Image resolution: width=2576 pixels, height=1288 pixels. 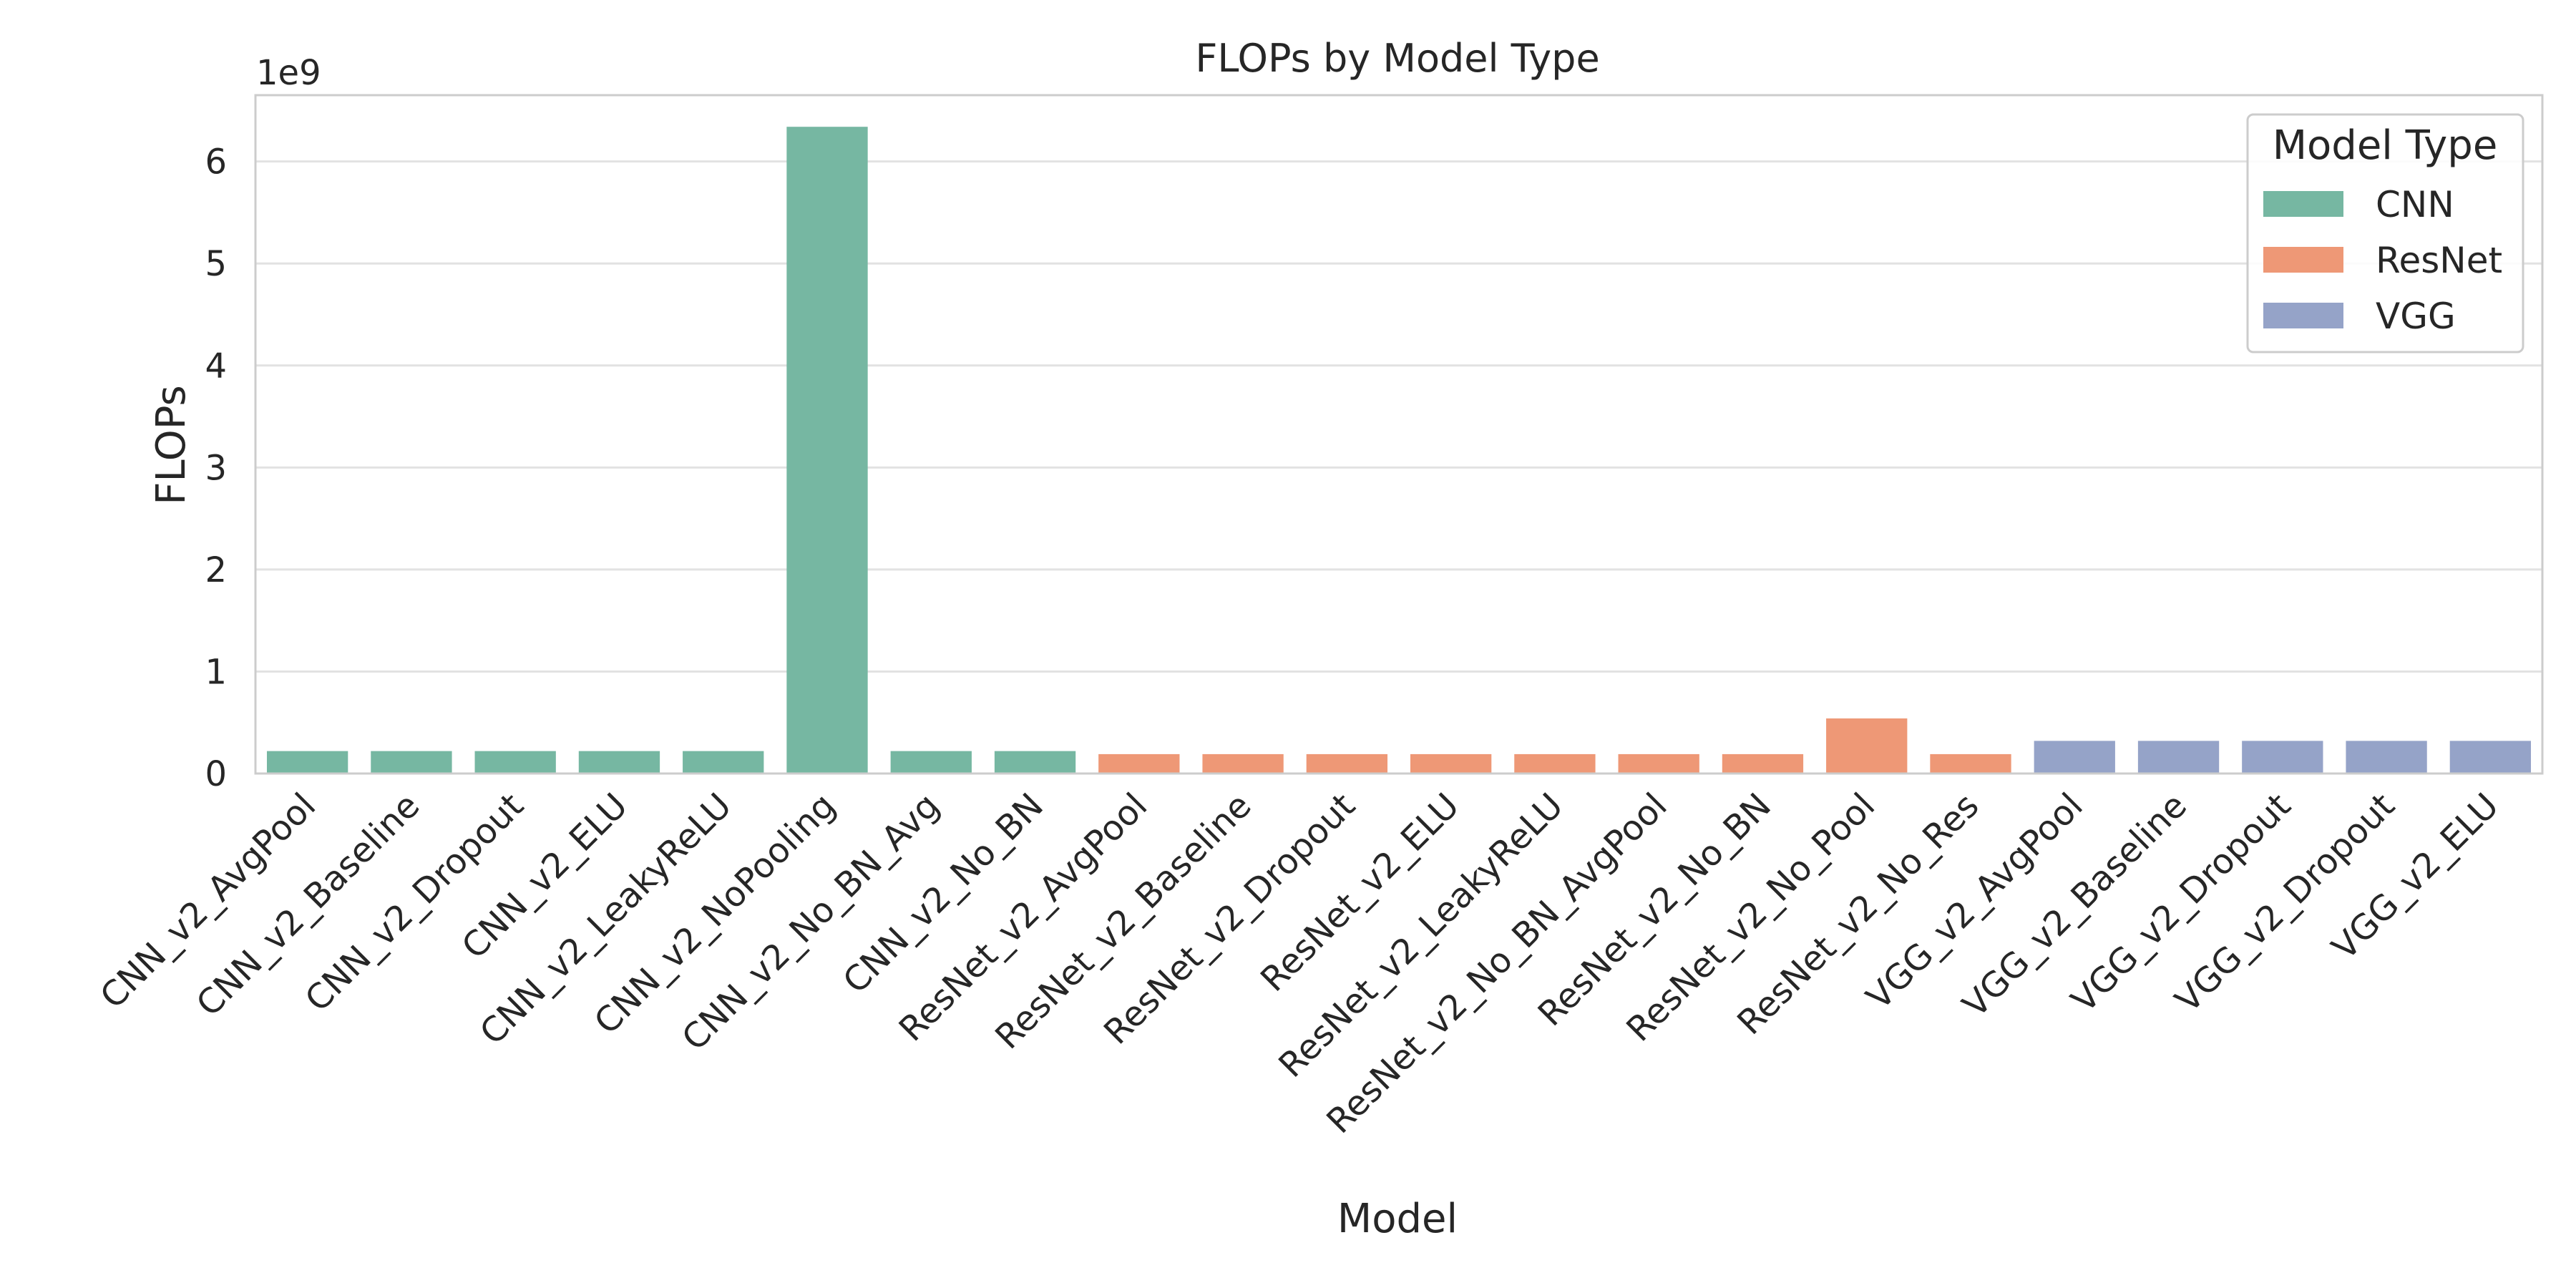 What do you see at coordinates (288, 73) in the screenshot?
I see `y-offset-label: 1e9` at bounding box center [288, 73].